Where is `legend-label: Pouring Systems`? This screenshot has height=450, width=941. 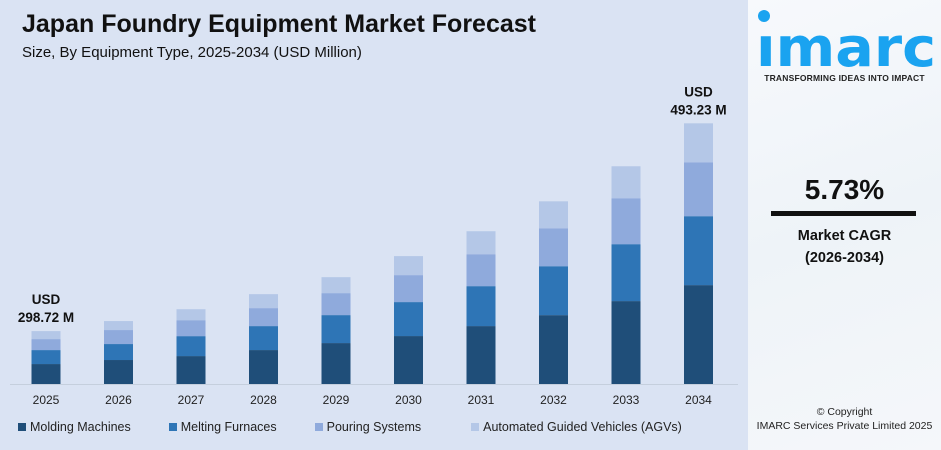 legend-label: Pouring Systems is located at coordinates (374, 427).